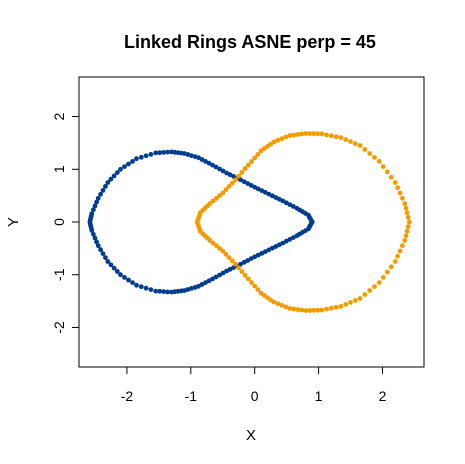  I want to click on x-tick-label: -1, so click(191, 396).